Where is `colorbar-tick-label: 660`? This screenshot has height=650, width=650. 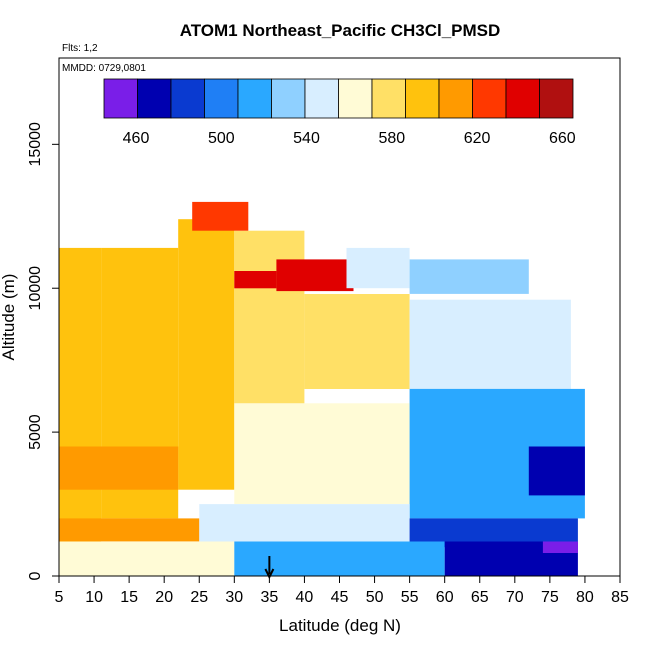
colorbar-tick-label: 660 is located at coordinates (562, 138).